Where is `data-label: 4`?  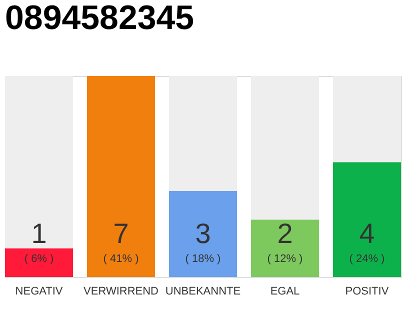
data-label: 4 is located at coordinates (367, 233).